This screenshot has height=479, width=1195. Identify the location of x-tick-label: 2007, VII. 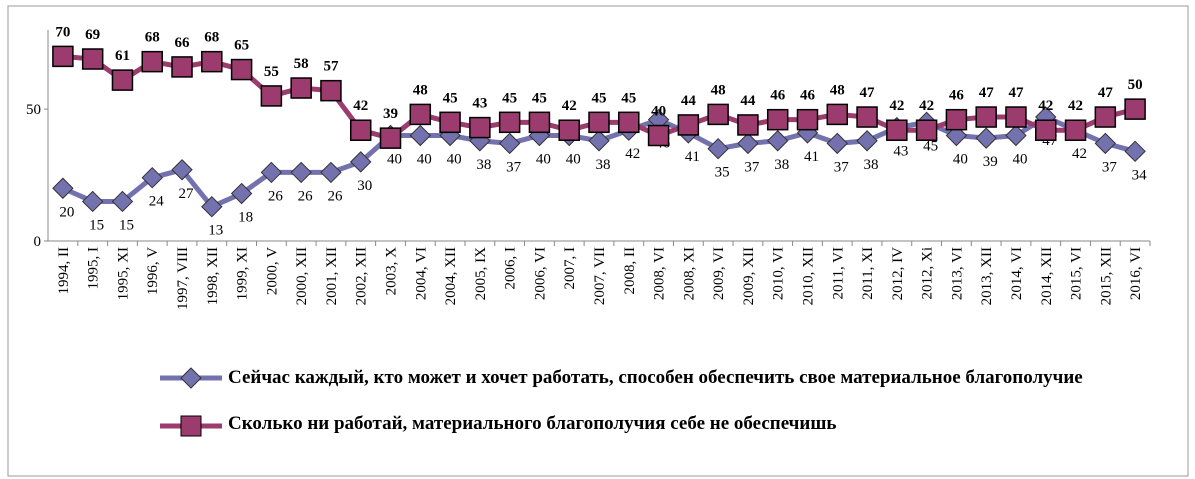
(600, 276).